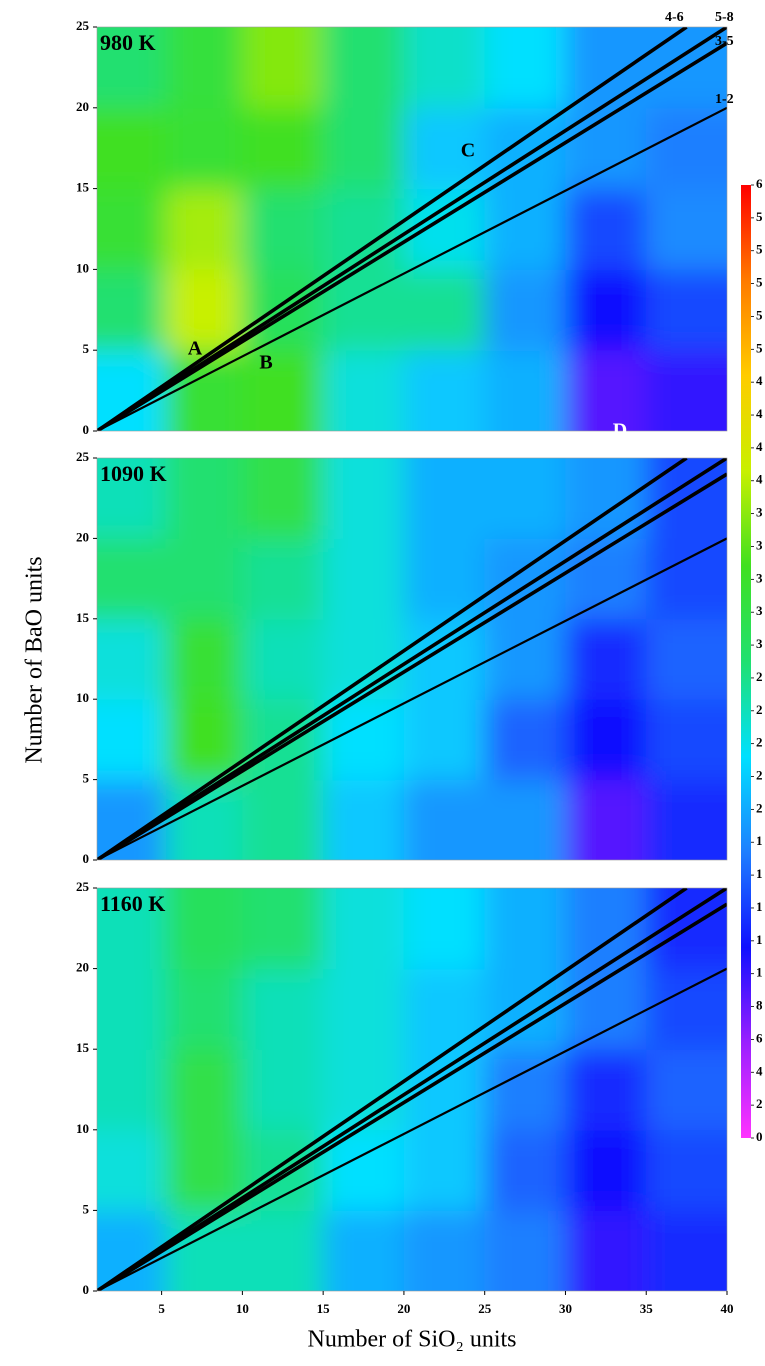 The image size is (765, 1366). I want to click on x-axis-label: Number of SiO₂ units, so click(411, 1340).